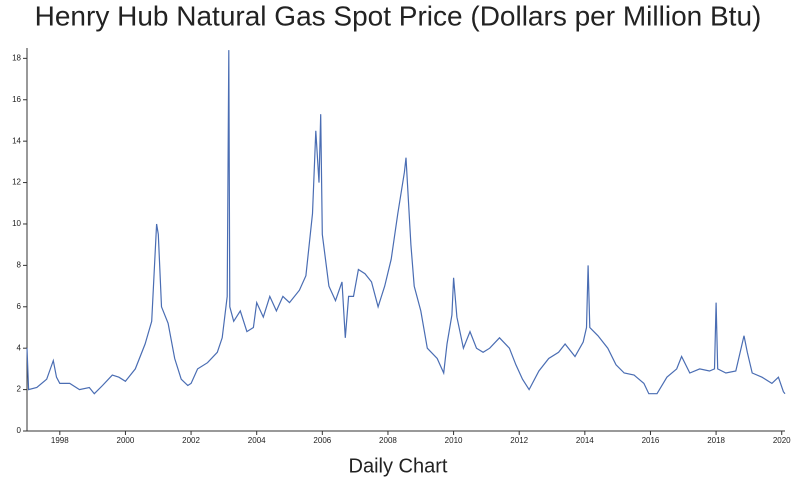 The image size is (805, 495). What do you see at coordinates (716, 440) in the screenshot?
I see `x-tick-label: 2018` at bounding box center [716, 440].